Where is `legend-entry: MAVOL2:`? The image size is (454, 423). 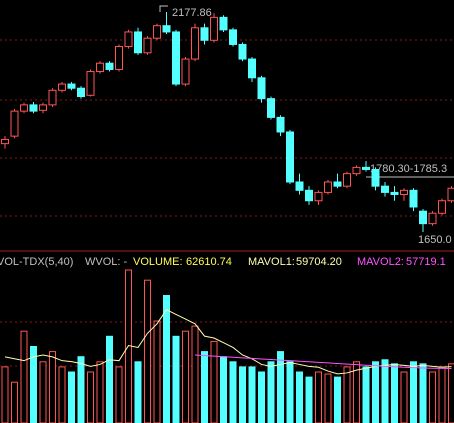
legend-entry: MAVOL2: is located at coordinates (380, 262).